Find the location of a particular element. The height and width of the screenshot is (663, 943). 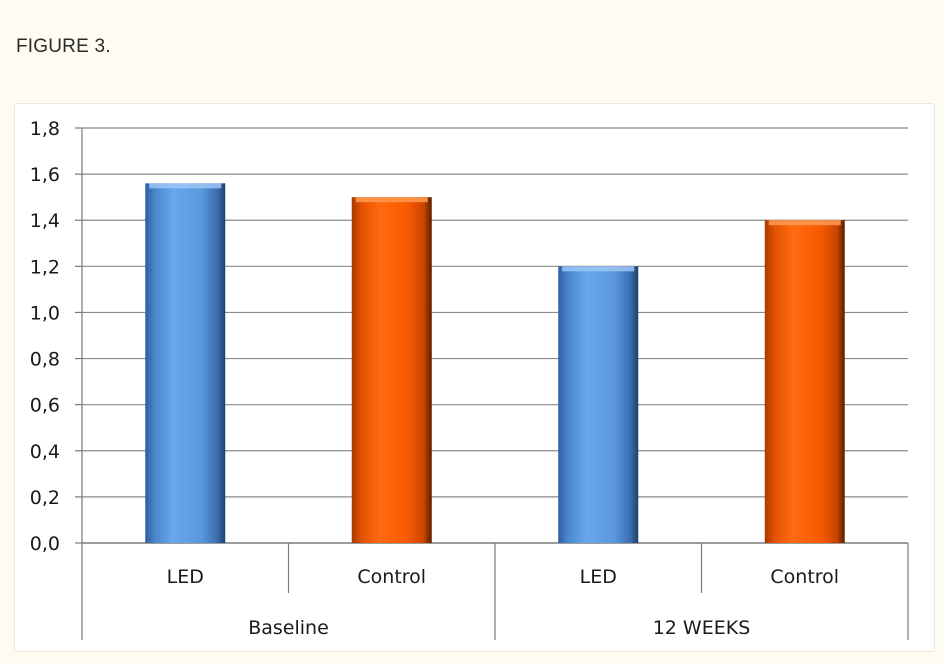

y-tick-label: 0,6 is located at coordinates (45, 406).